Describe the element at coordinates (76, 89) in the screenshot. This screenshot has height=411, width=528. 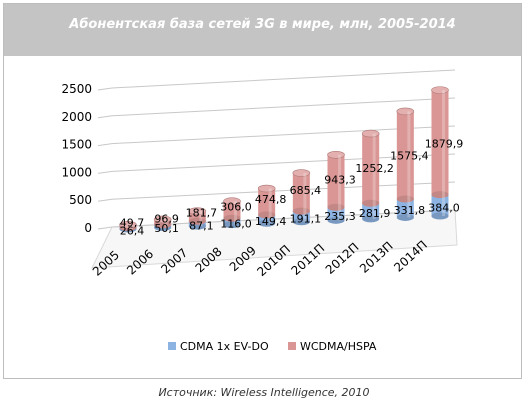
I see `y-tick-label: 2500` at that location.